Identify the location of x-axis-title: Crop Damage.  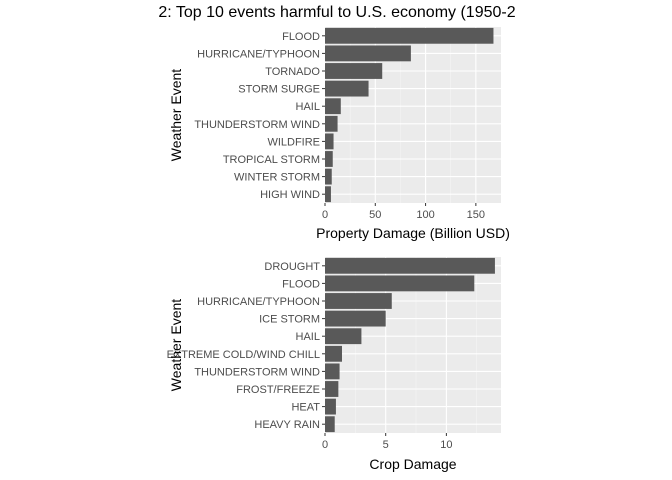
(412, 464).